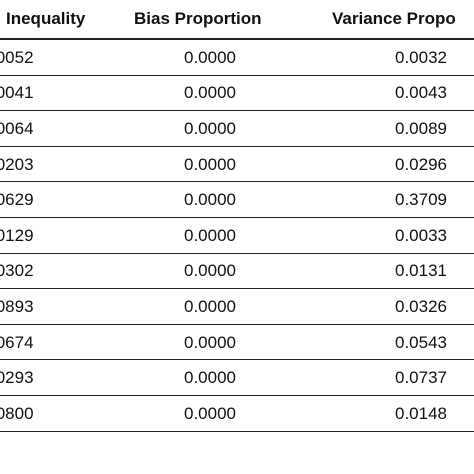 This screenshot has width=474, height=474. I want to click on inequality-cell: .0674, so click(17, 342).